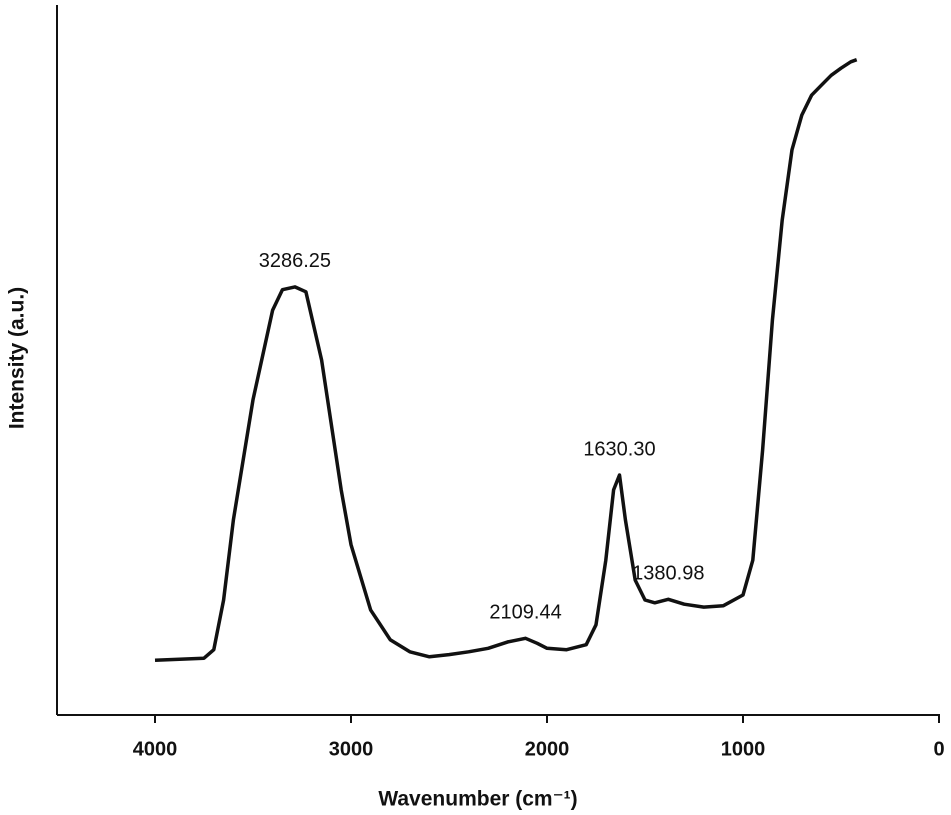  I want to click on peak-label: 3286.25, so click(295, 261).